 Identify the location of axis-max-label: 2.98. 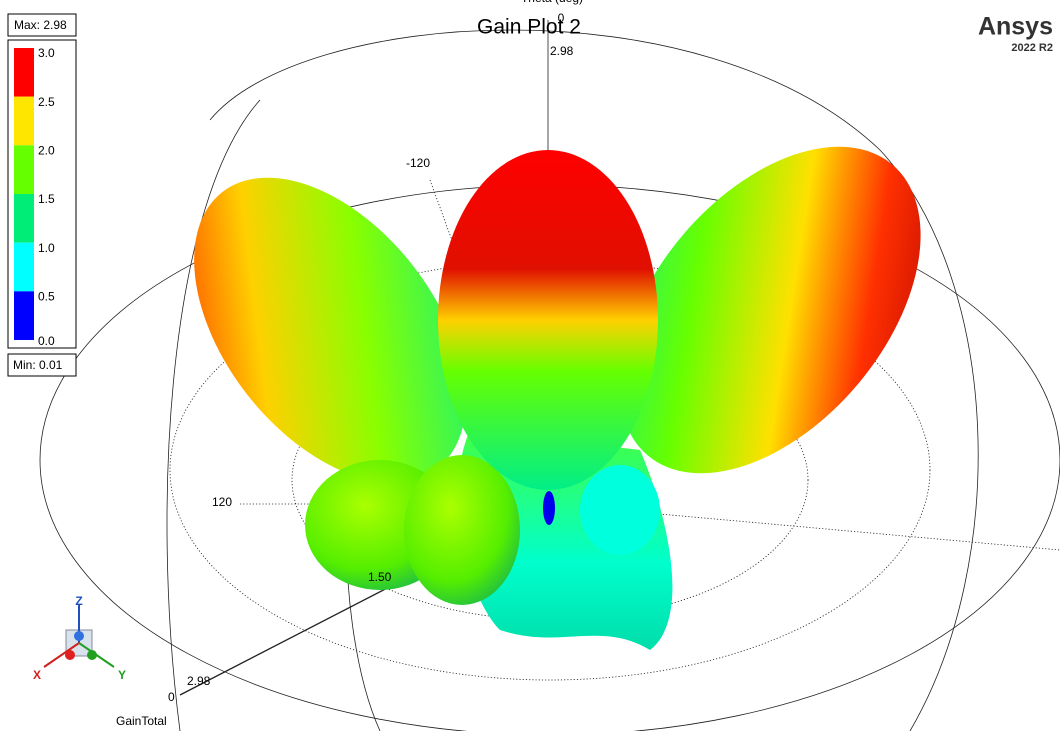
(199, 681).